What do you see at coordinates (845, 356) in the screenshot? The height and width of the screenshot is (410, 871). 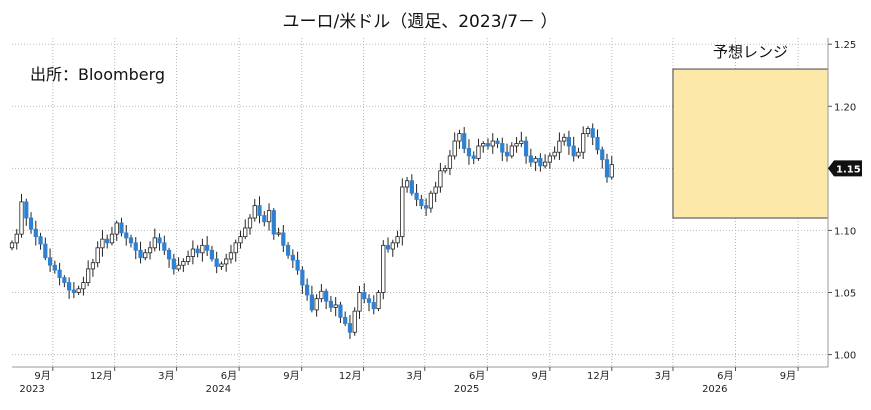 I see `y-tick-label: 1.00` at bounding box center [845, 356].